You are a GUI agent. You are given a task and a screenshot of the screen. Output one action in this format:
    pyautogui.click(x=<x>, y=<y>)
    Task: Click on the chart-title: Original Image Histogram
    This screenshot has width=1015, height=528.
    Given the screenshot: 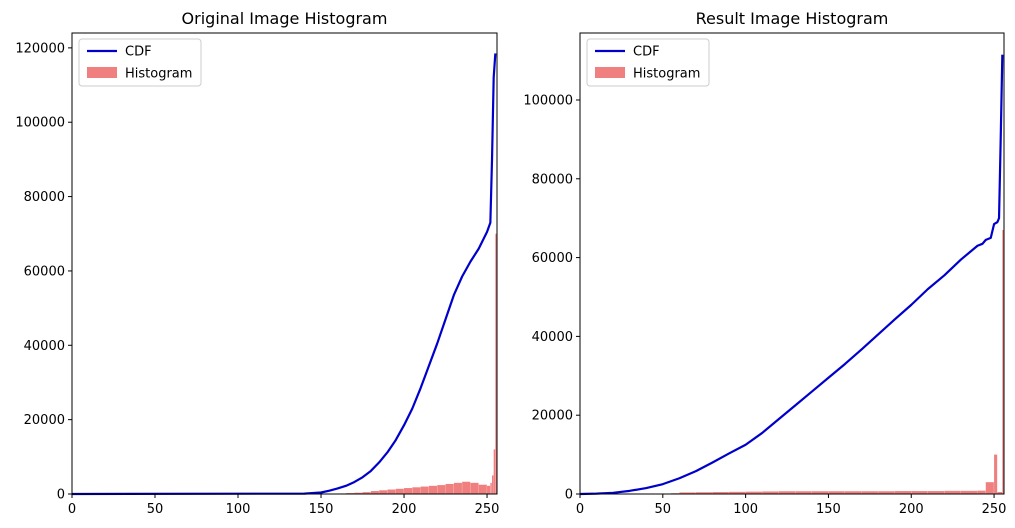 What is the action you would take?
    pyautogui.click(x=285, y=18)
    